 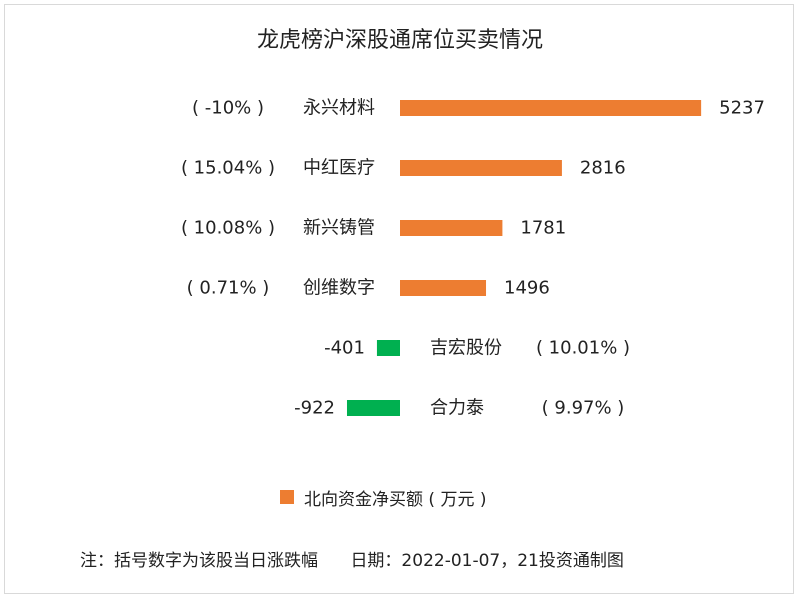 I want to click on category-label: 吉宏股份, so click(x=466, y=348).